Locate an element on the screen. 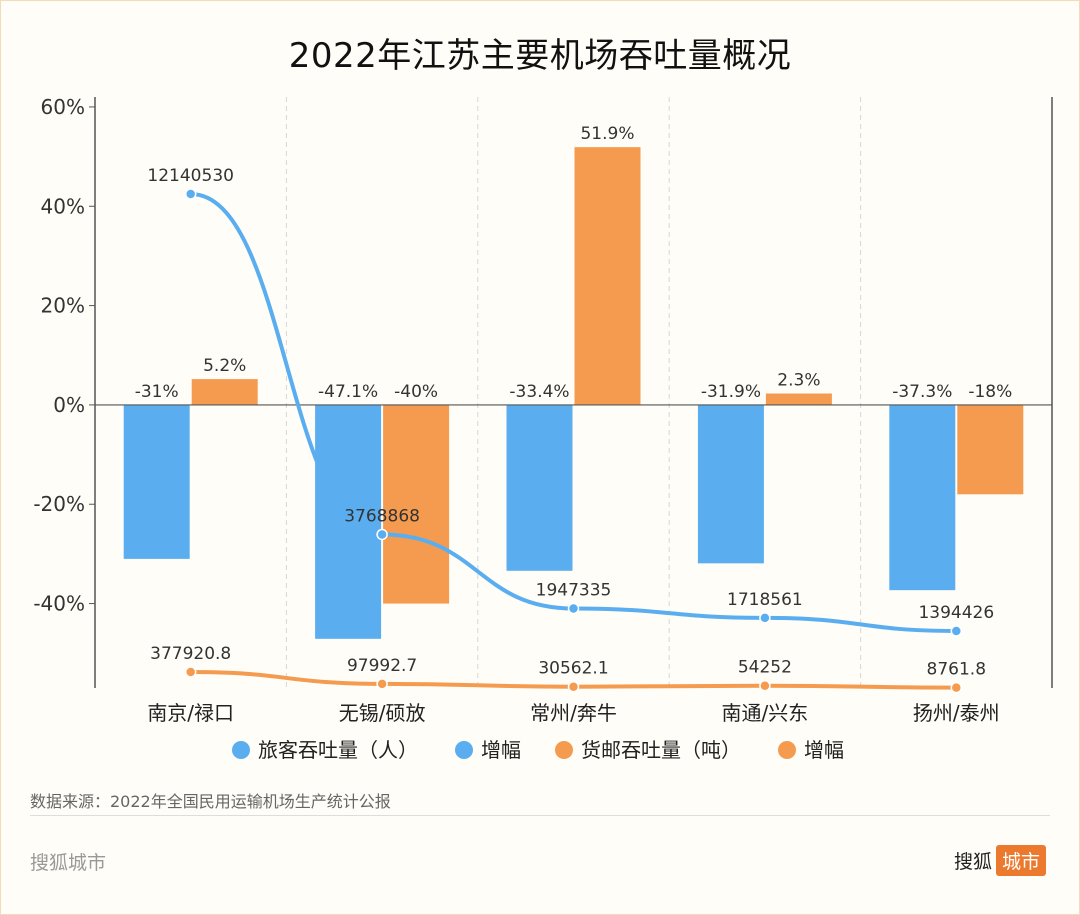 The width and height of the screenshot is (1080, 915). line-data-label: 30562.1 is located at coordinates (573, 669).